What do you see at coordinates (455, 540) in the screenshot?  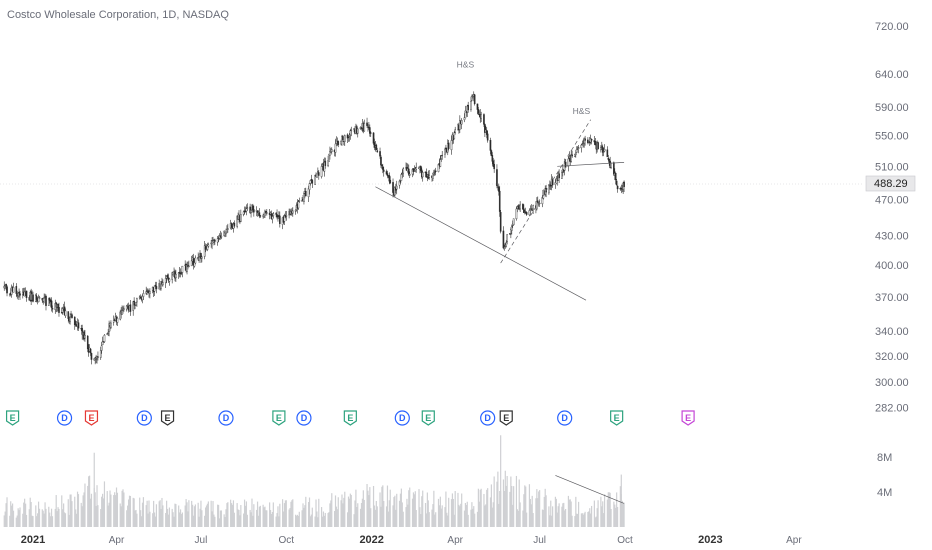 I see `x-tick-label: Apr` at bounding box center [455, 540].